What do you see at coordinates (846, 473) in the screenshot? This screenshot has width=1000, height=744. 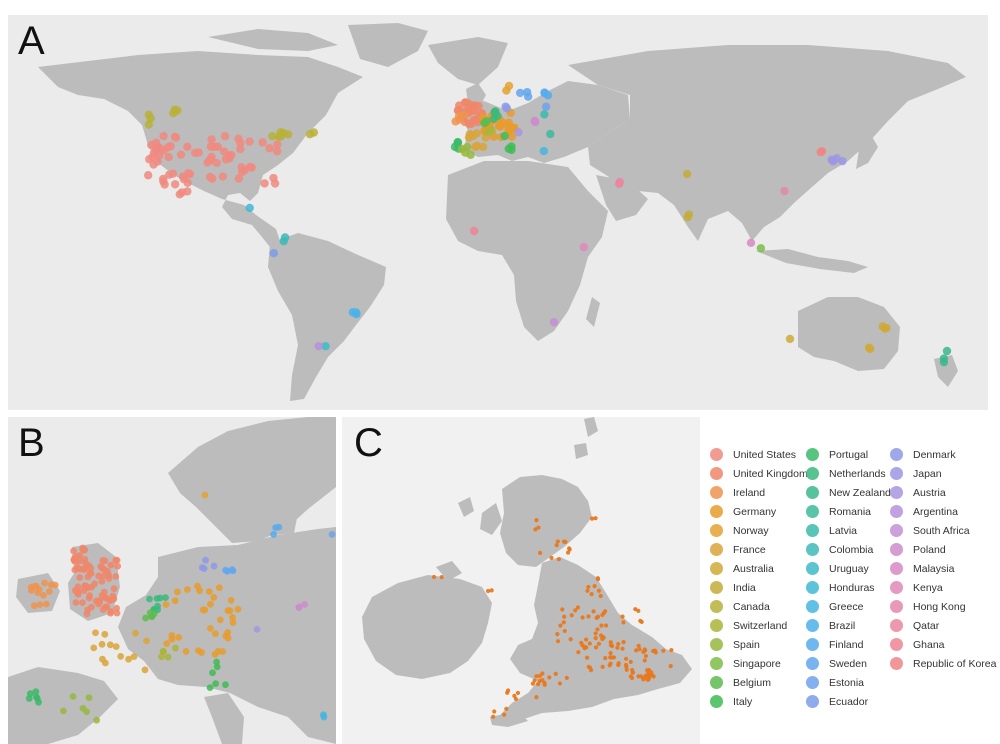 I see `legend-item: Netherlands` at bounding box center [846, 473].